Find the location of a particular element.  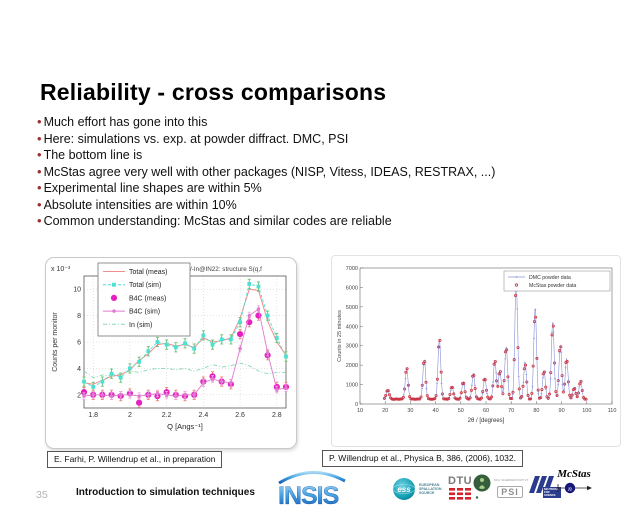

svg-text: 2.2 is located at coordinates (167, 415).